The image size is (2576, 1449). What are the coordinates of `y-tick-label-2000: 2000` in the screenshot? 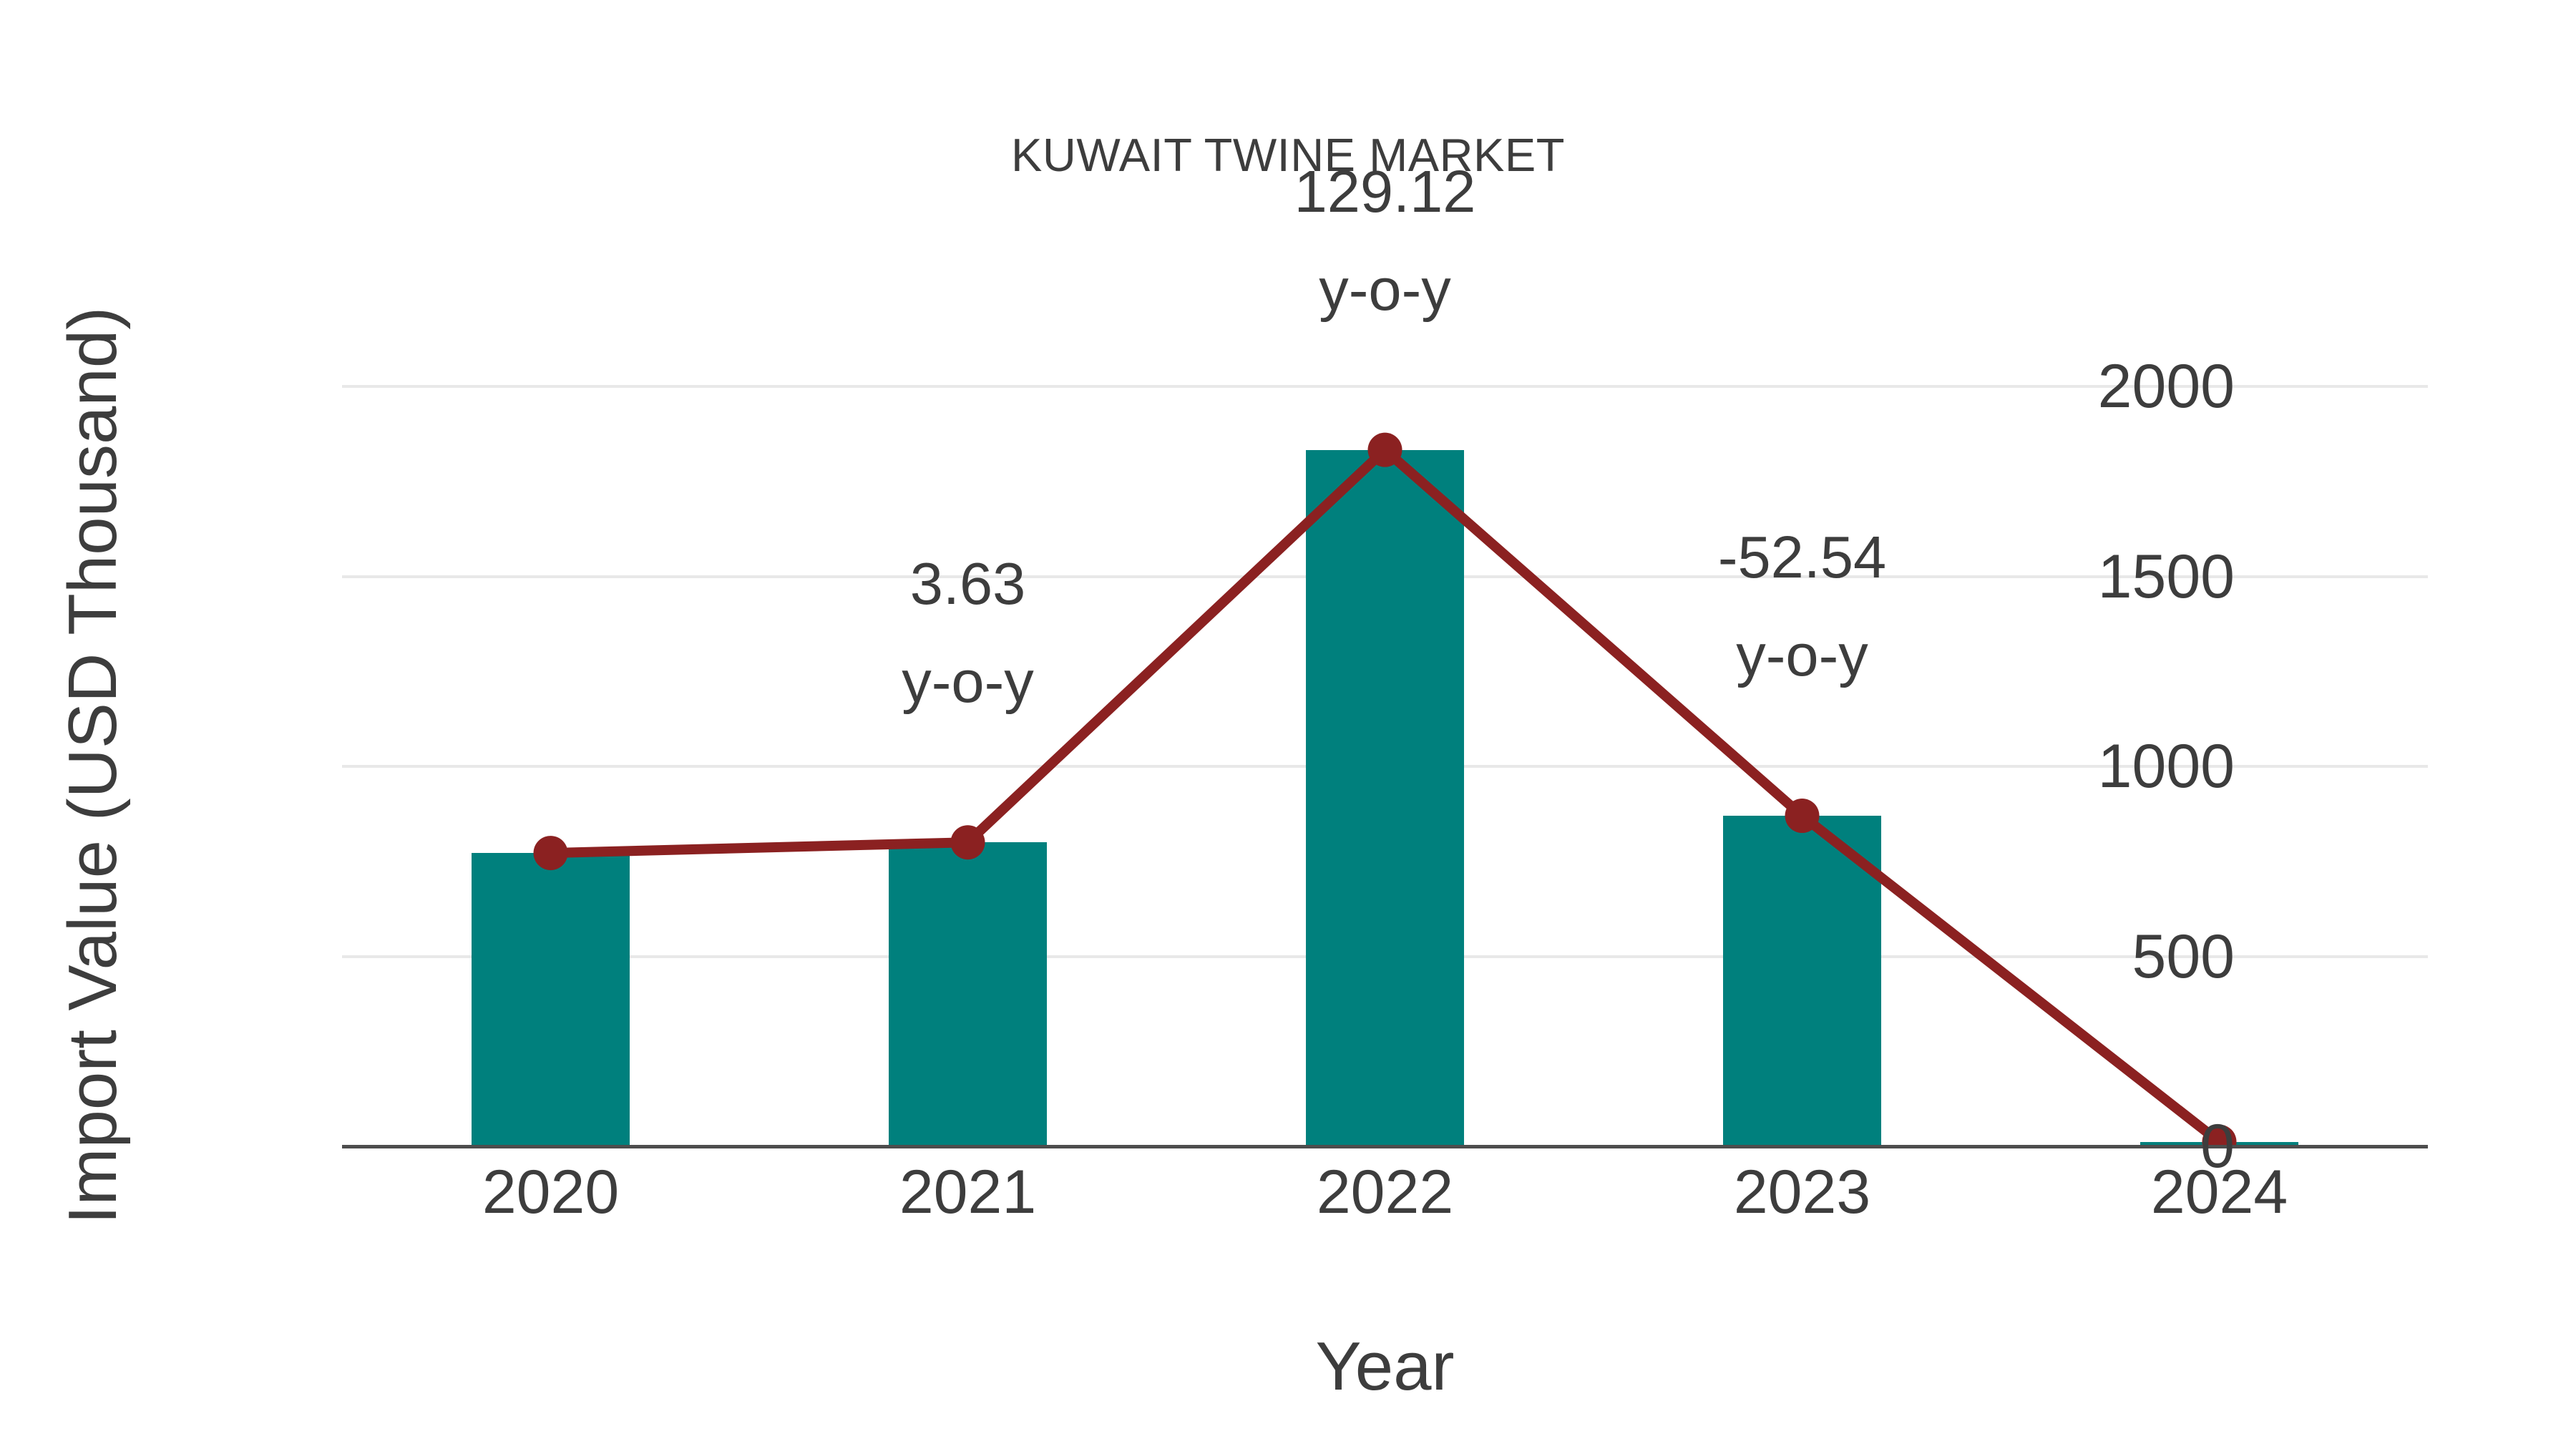 It's located at (2166, 386).